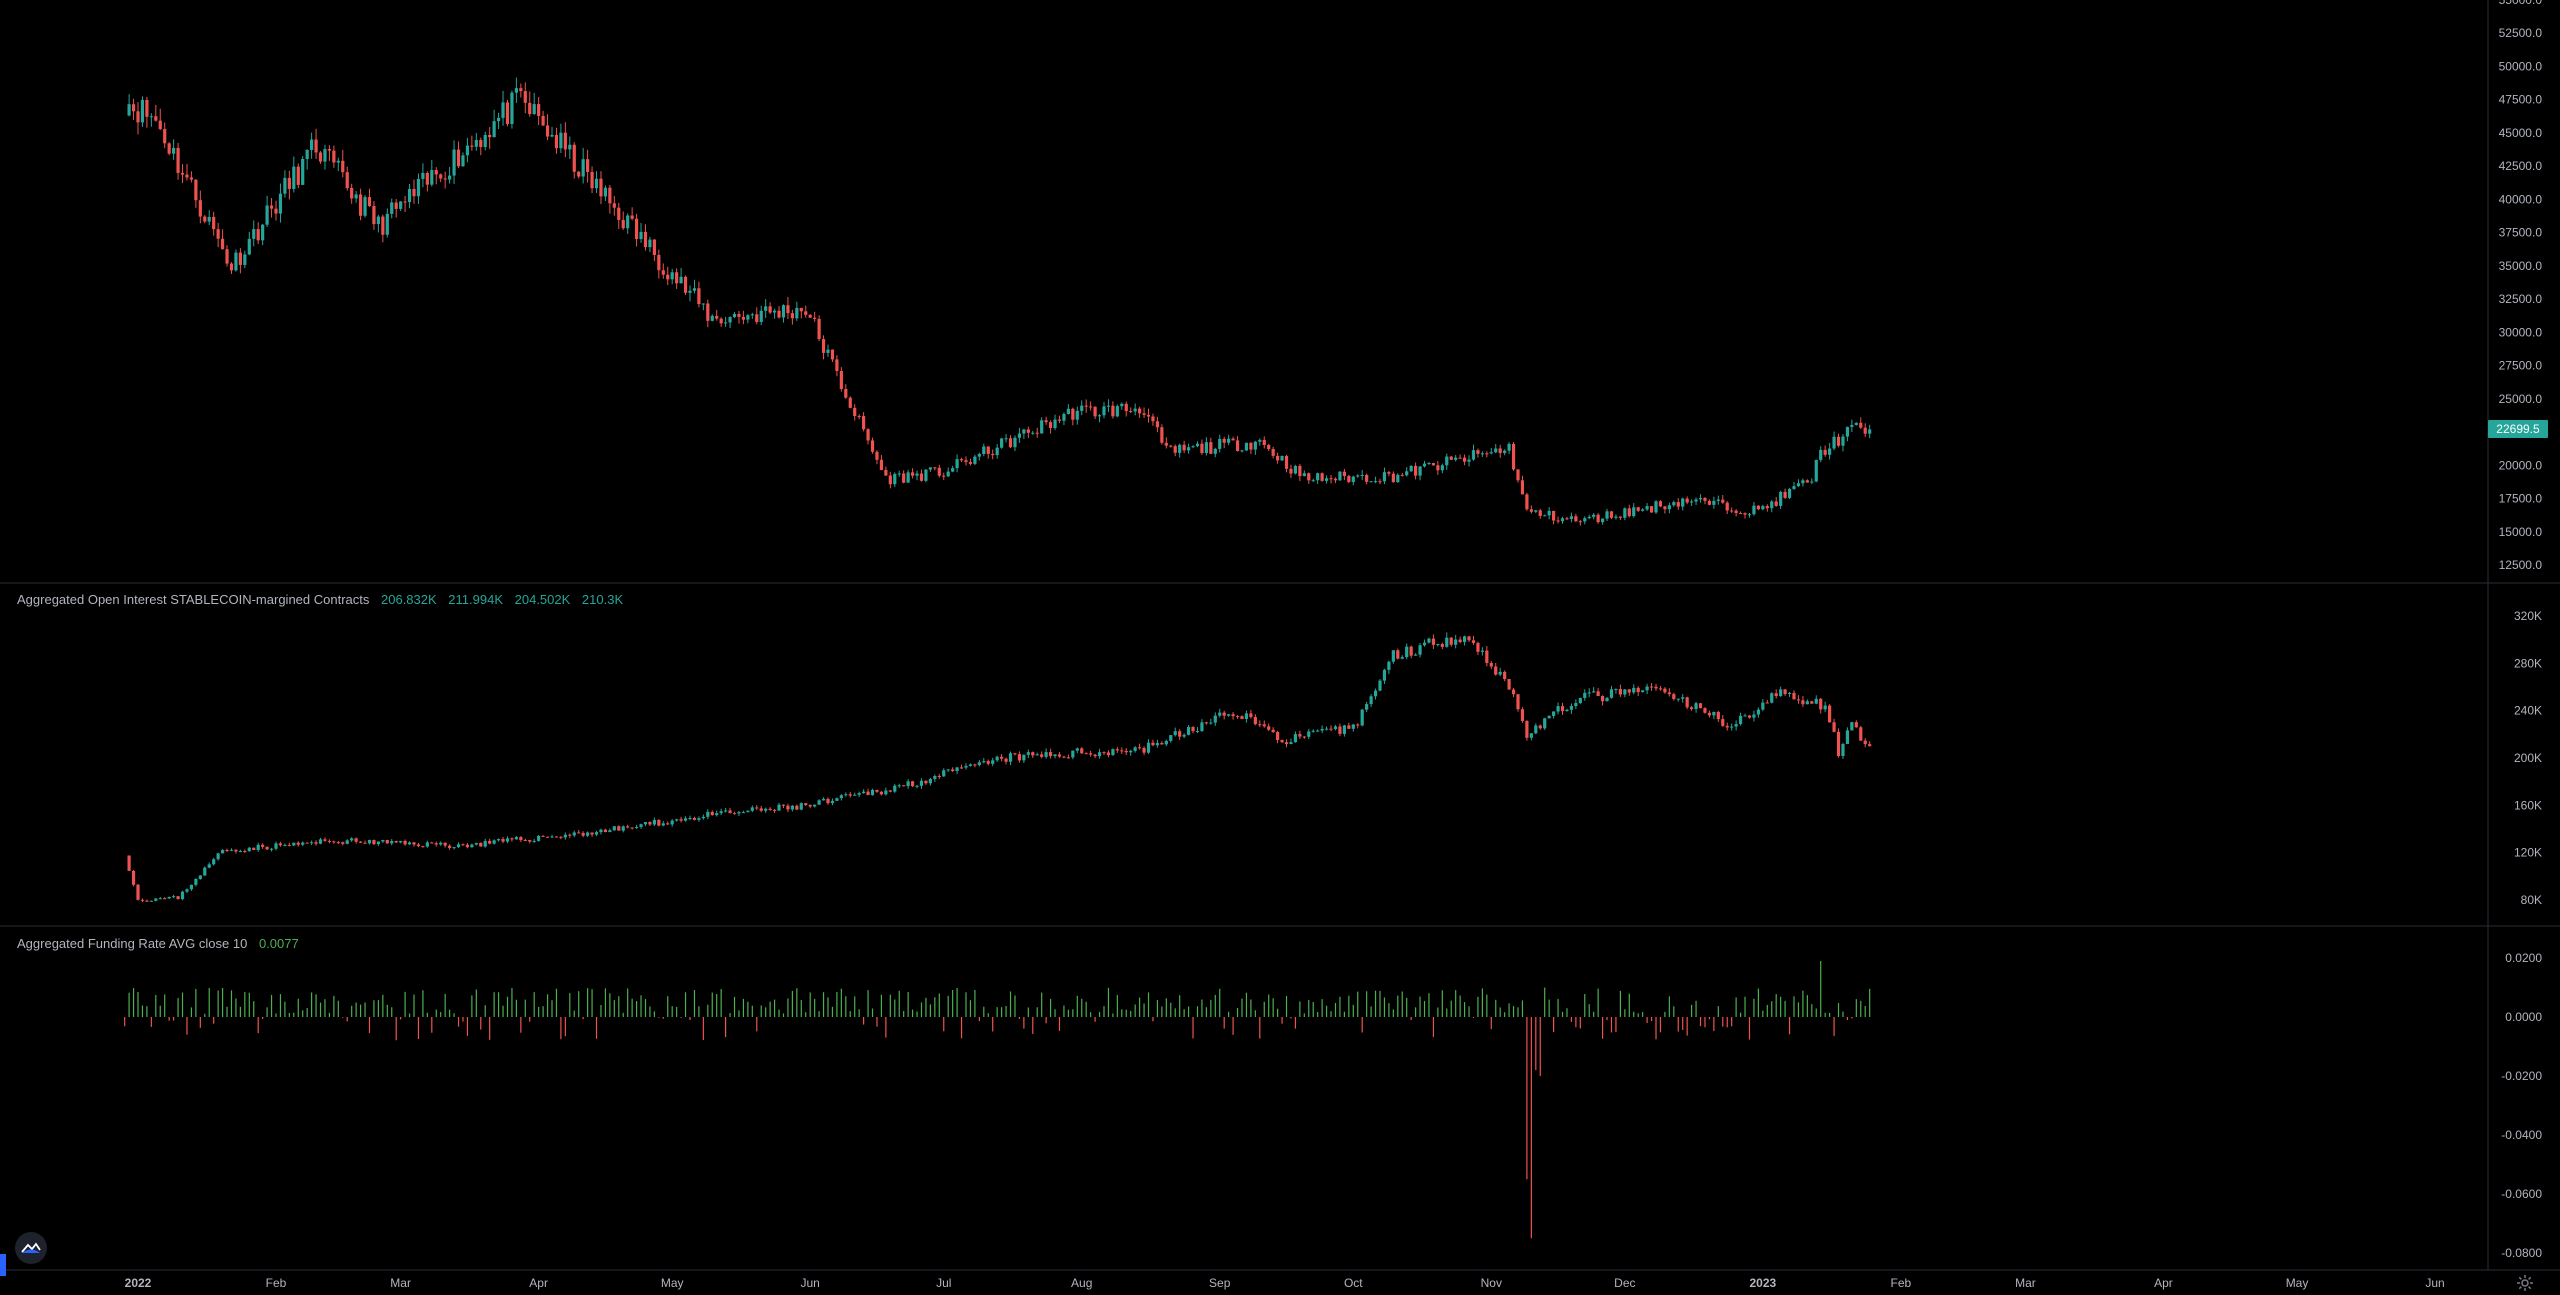  Describe the element at coordinates (31, 1248) in the screenshot. I see `tradingview-logo-icon` at that location.